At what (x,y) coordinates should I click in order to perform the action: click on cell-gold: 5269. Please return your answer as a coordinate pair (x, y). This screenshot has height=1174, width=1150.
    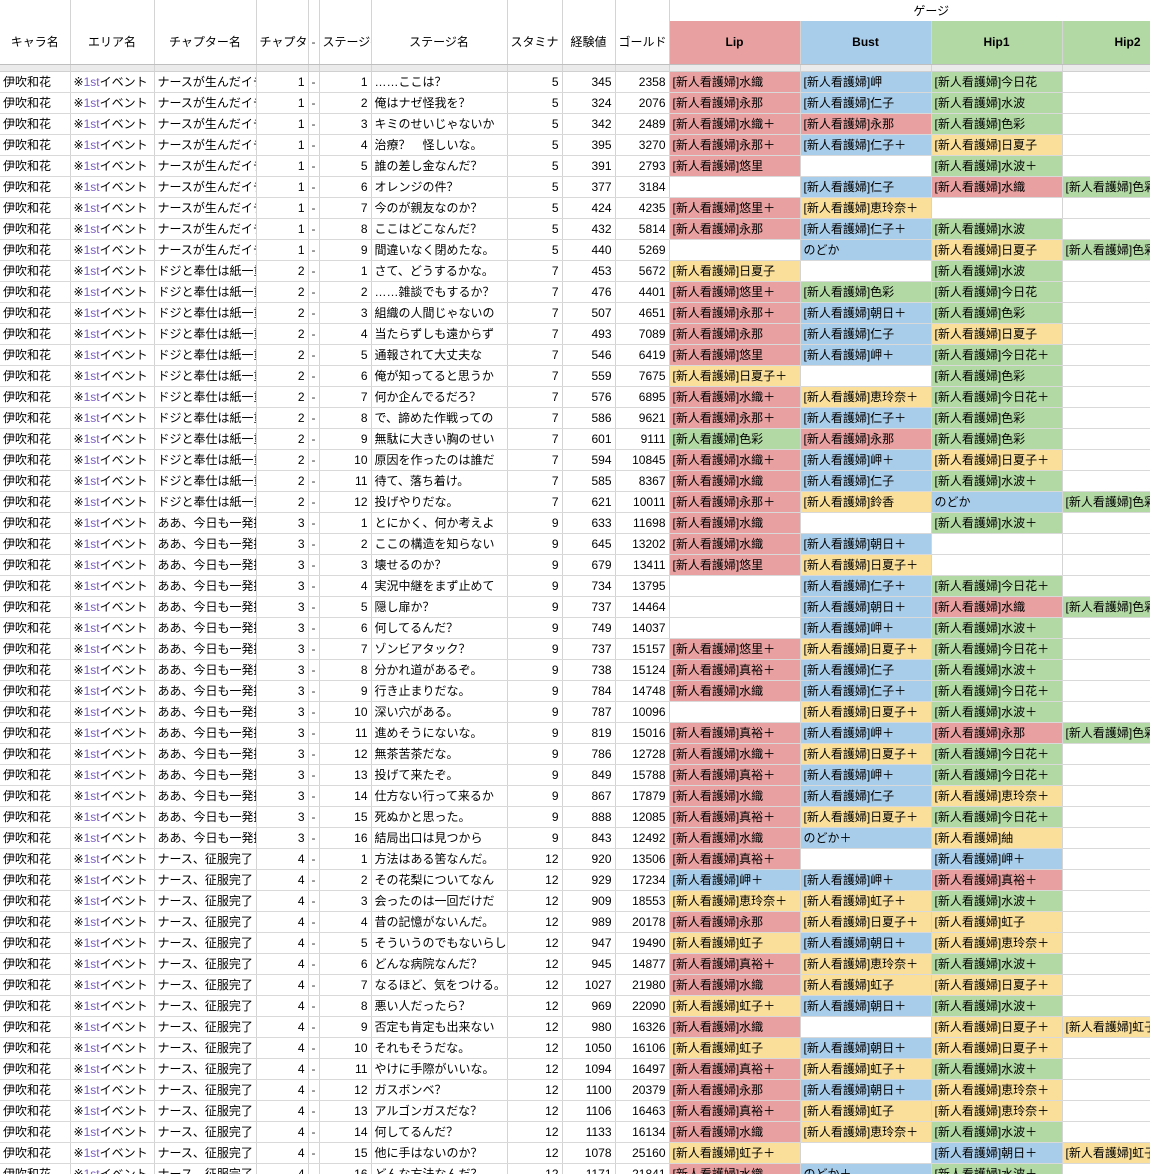
    Looking at the image, I should click on (642, 250).